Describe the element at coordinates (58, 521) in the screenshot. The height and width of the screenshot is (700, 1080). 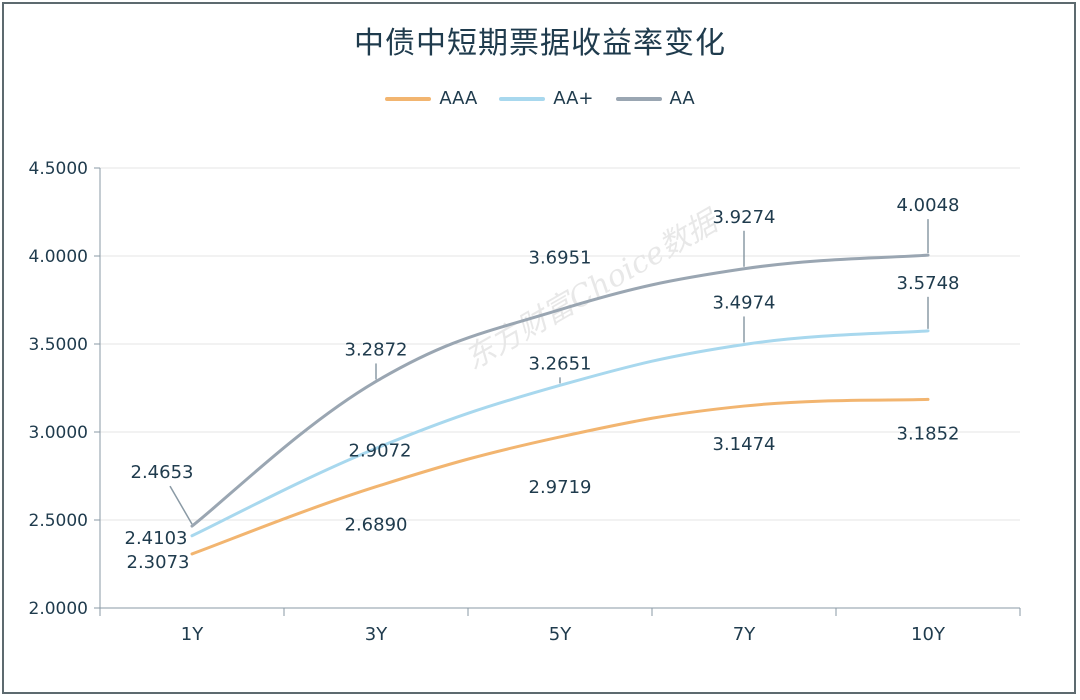
I see `y-tick-label: 2.5000` at that location.